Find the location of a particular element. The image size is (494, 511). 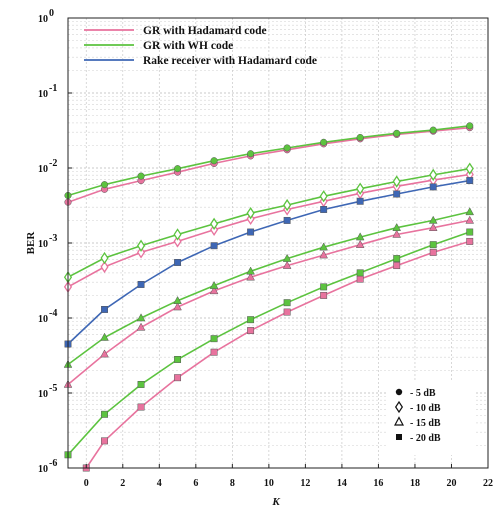

marker-legend: - 5 dB - 10 dB - 15 dB - 20 dB is located at coordinates (431, 418).